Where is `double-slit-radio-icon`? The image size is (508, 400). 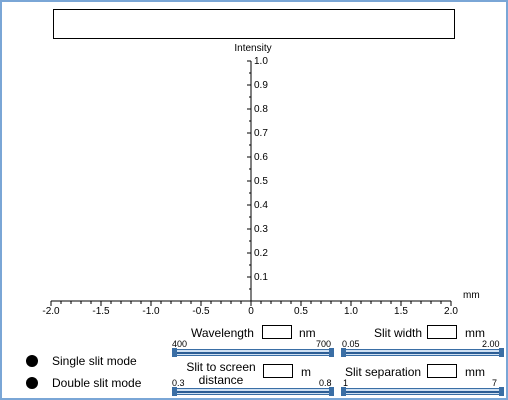 double-slit-radio-icon is located at coordinates (32, 383).